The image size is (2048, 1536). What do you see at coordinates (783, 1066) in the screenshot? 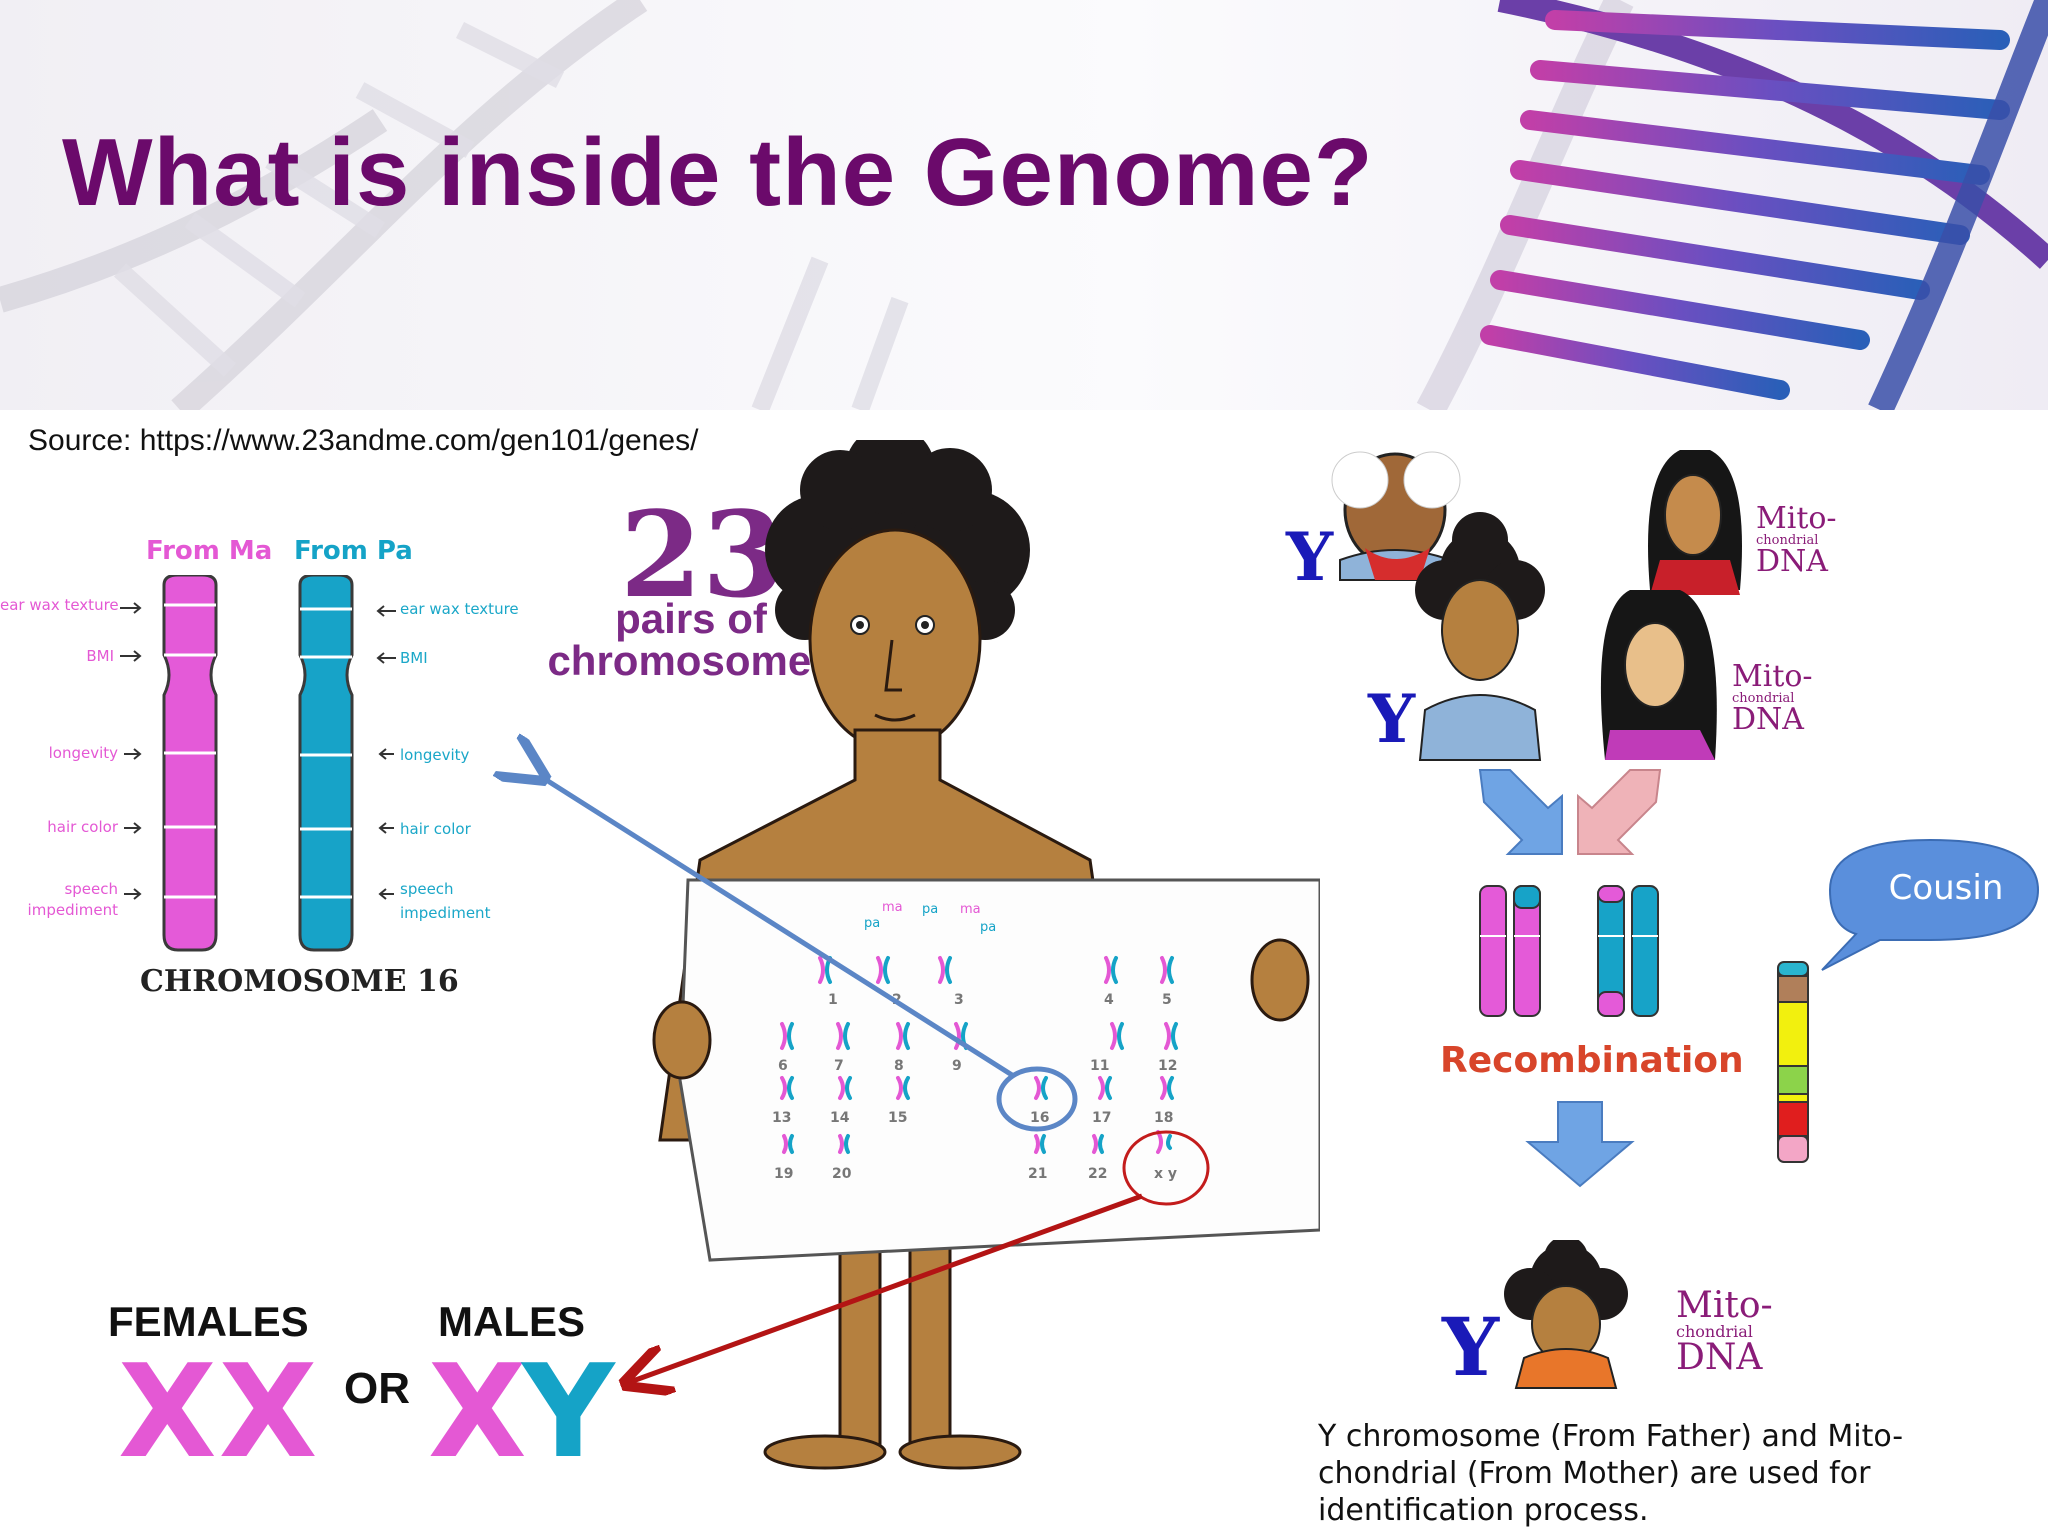
I see `karyotype-number: 6` at bounding box center [783, 1066].